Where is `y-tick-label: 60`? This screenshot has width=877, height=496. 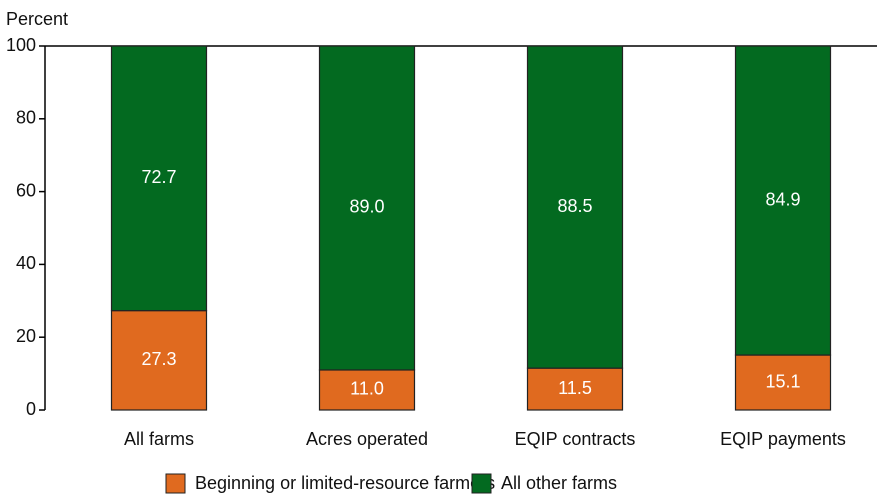 y-tick-label: 60 is located at coordinates (26, 190).